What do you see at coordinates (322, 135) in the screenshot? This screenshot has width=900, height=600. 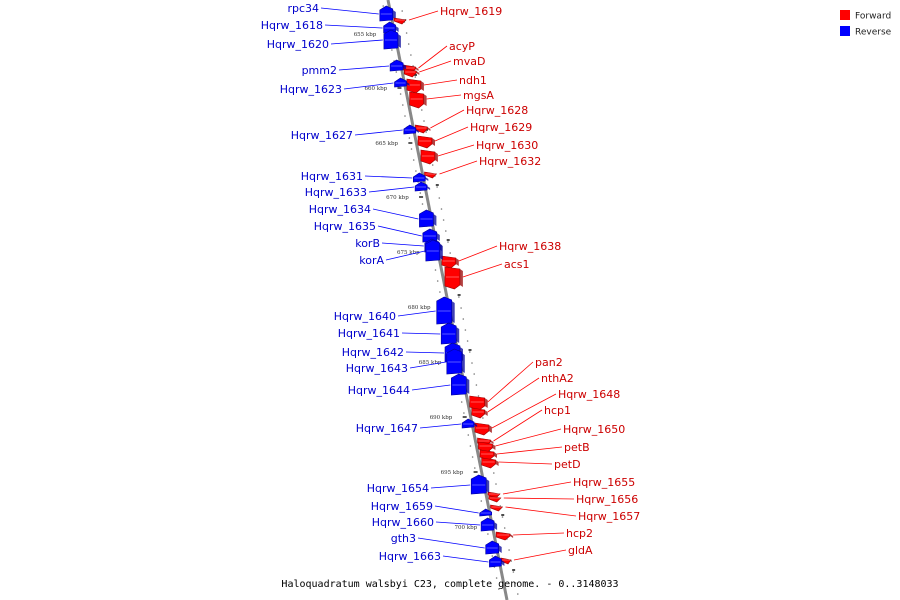 I see `gene-label-hqrw-1627: Hqrw_1627` at bounding box center [322, 135].